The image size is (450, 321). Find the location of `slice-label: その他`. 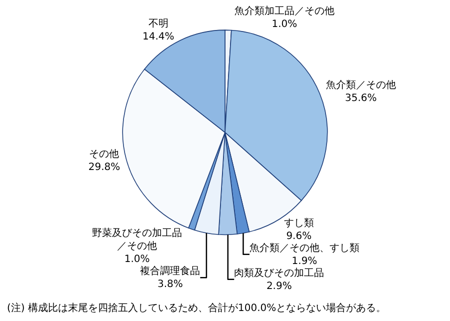

slice-label: その他 is located at coordinates (104, 154).